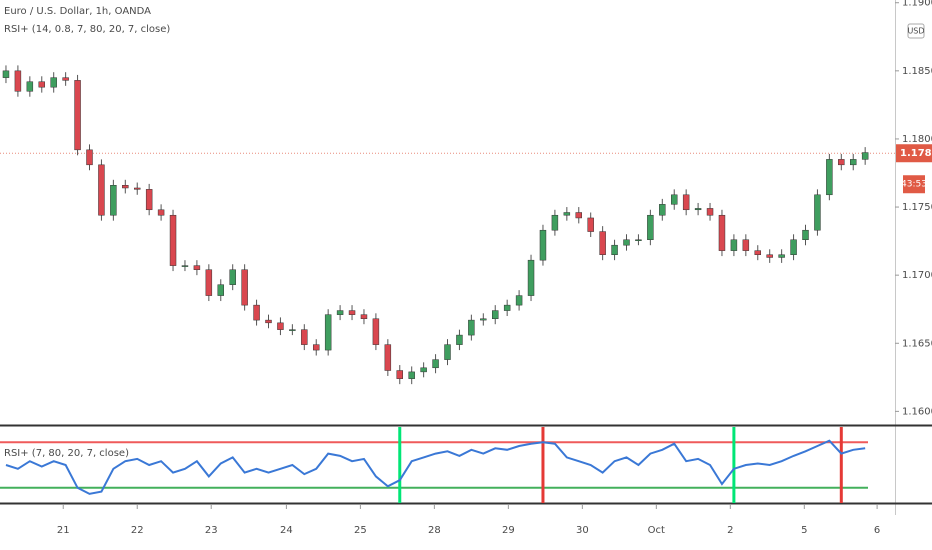 Image resolution: width=932 pixels, height=550 pixels. Describe the element at coordinates (917, 139) in the screenshot. I see `y-tick-label: 1.18000` at that location.